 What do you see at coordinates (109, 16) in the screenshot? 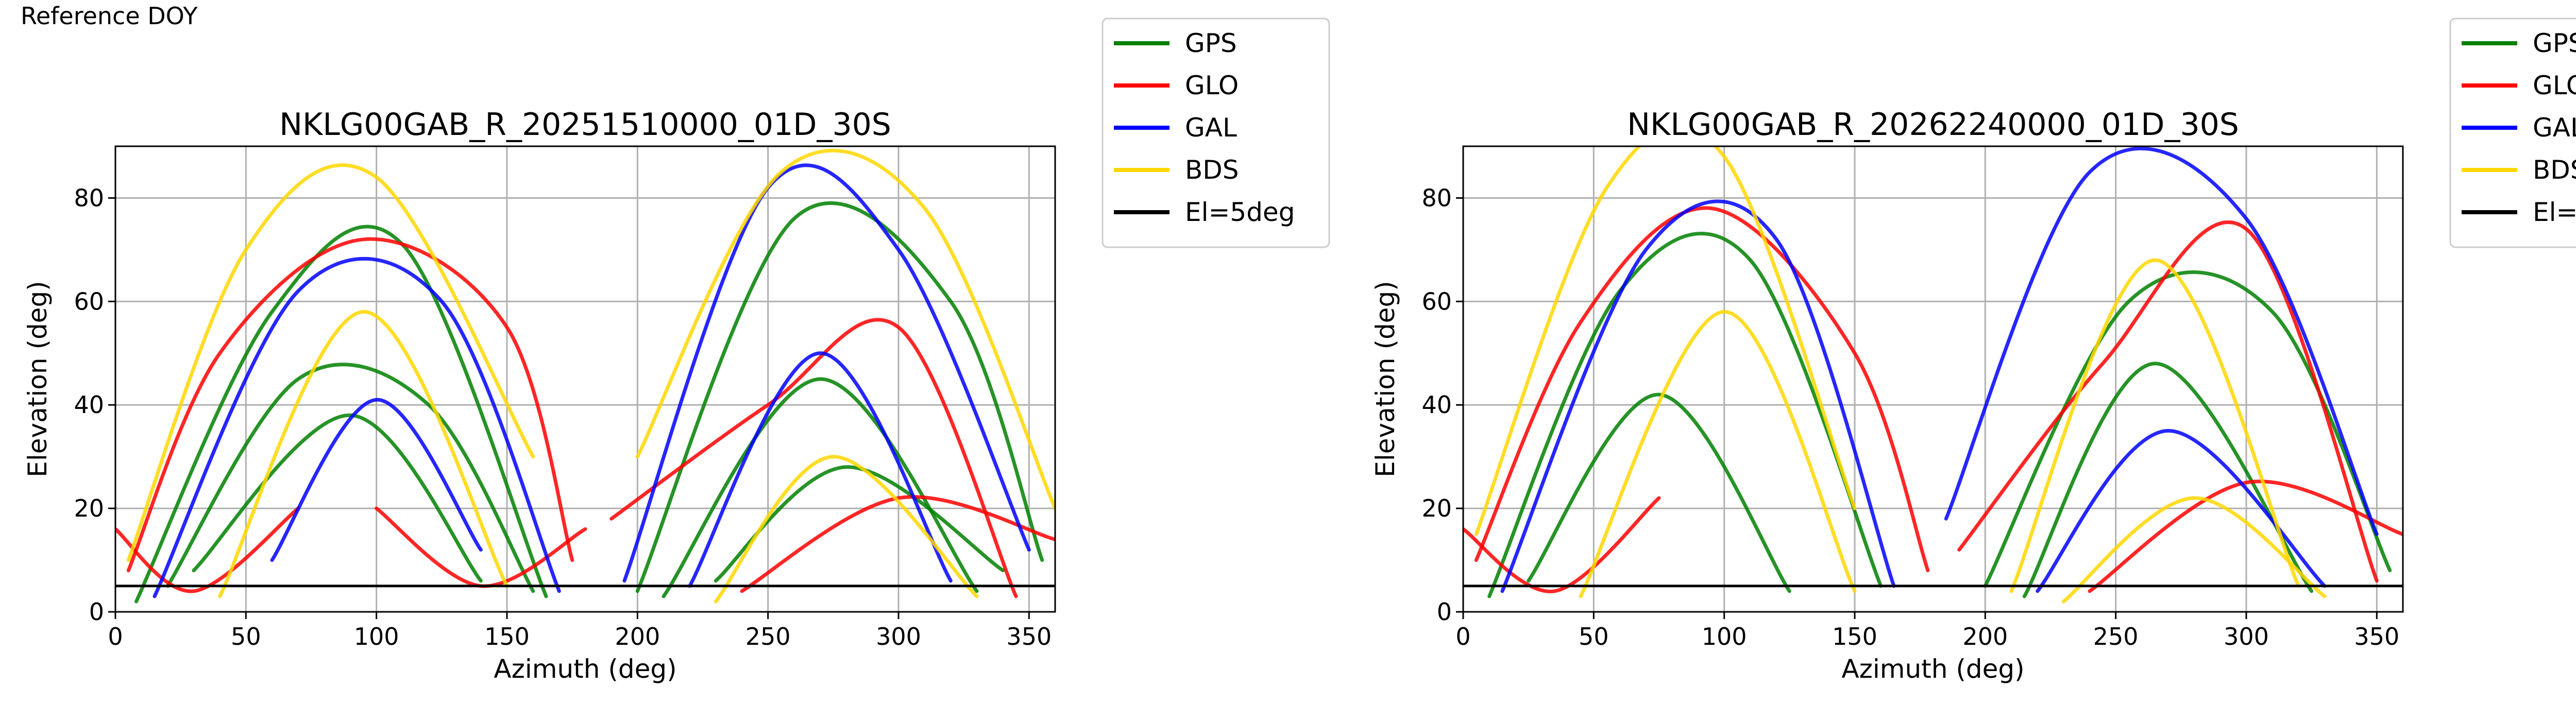
I see `page-label: Reference DOY` at bounding box center [109, 16].